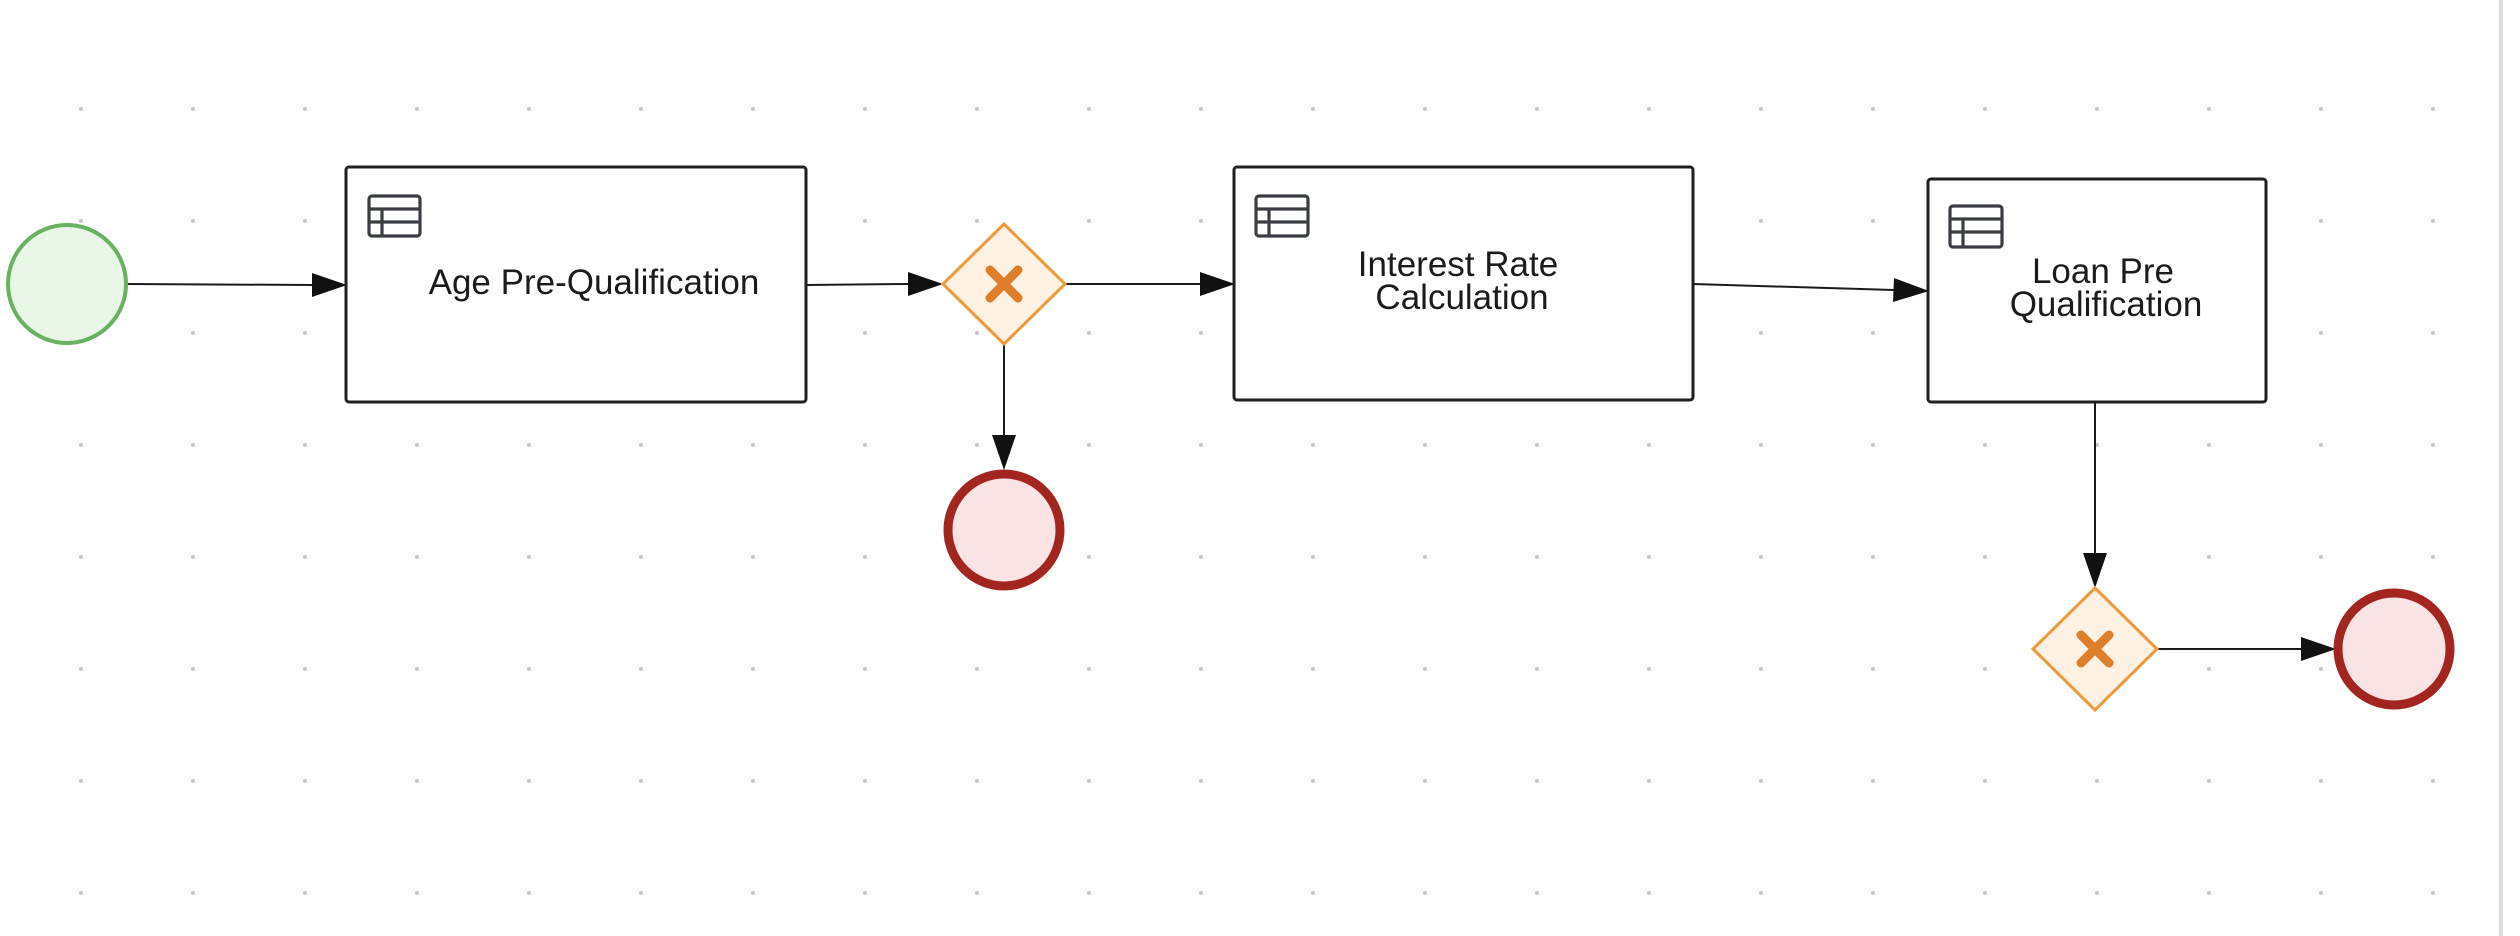 The image size is (2520, 936). I want to click on task-loan-pre-qualification: Loan Pre Qualification, so click(2097, 290).